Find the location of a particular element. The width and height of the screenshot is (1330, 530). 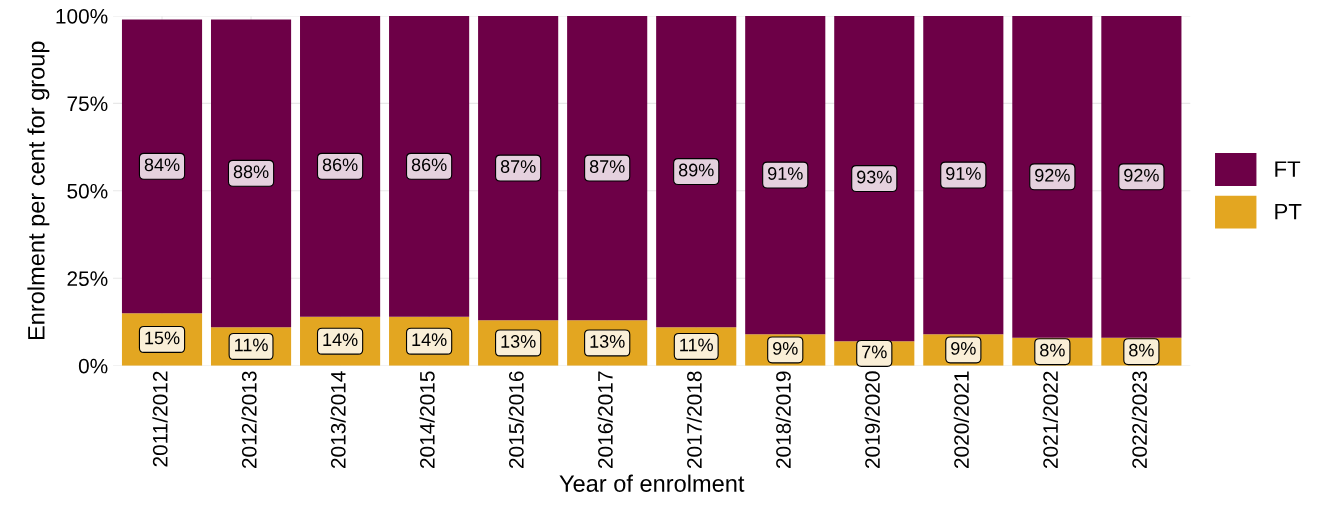

data-label: 93% is located at coordinates (874, 177).